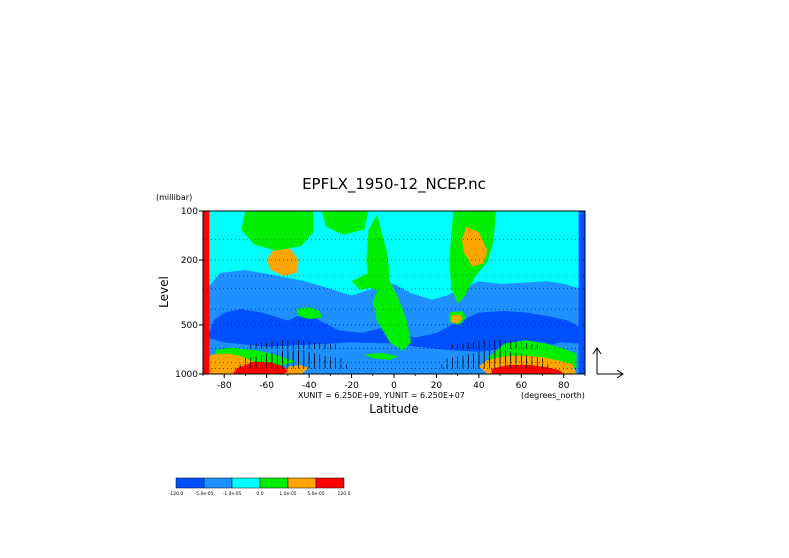 The image size is (789, 558). I want to click on y-tick-label: 100, so click(189, 212).